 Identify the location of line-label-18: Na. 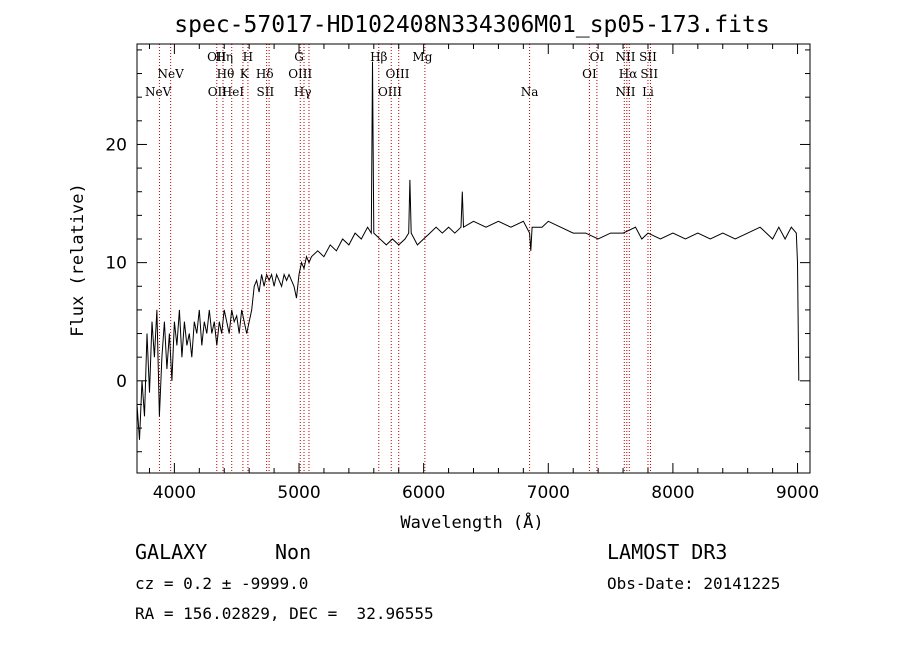
(530, 92).